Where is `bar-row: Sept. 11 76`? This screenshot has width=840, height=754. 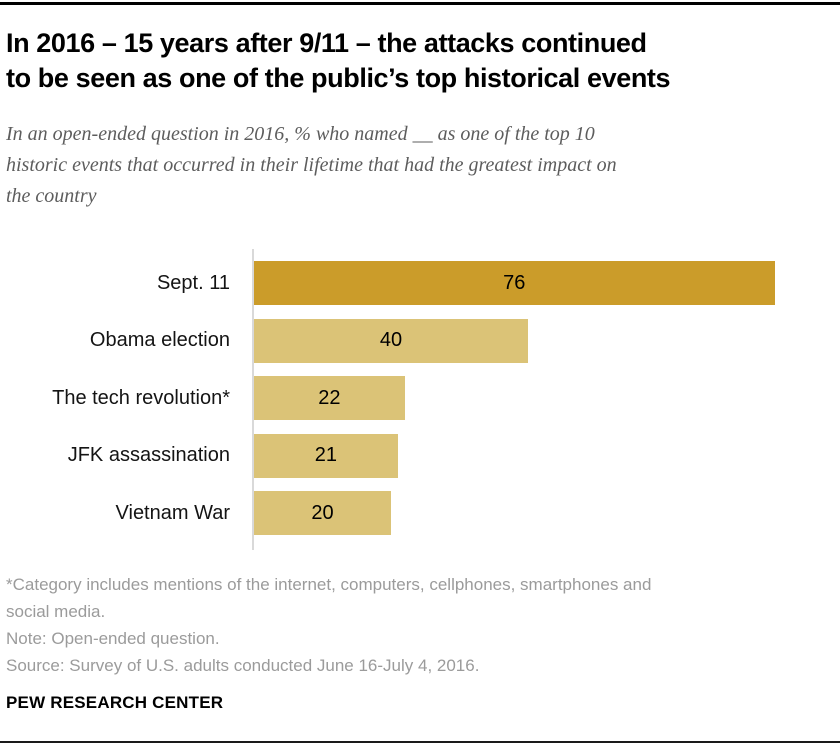 bar-row: Sept. 11 76 is located at coordinates (420, 283).